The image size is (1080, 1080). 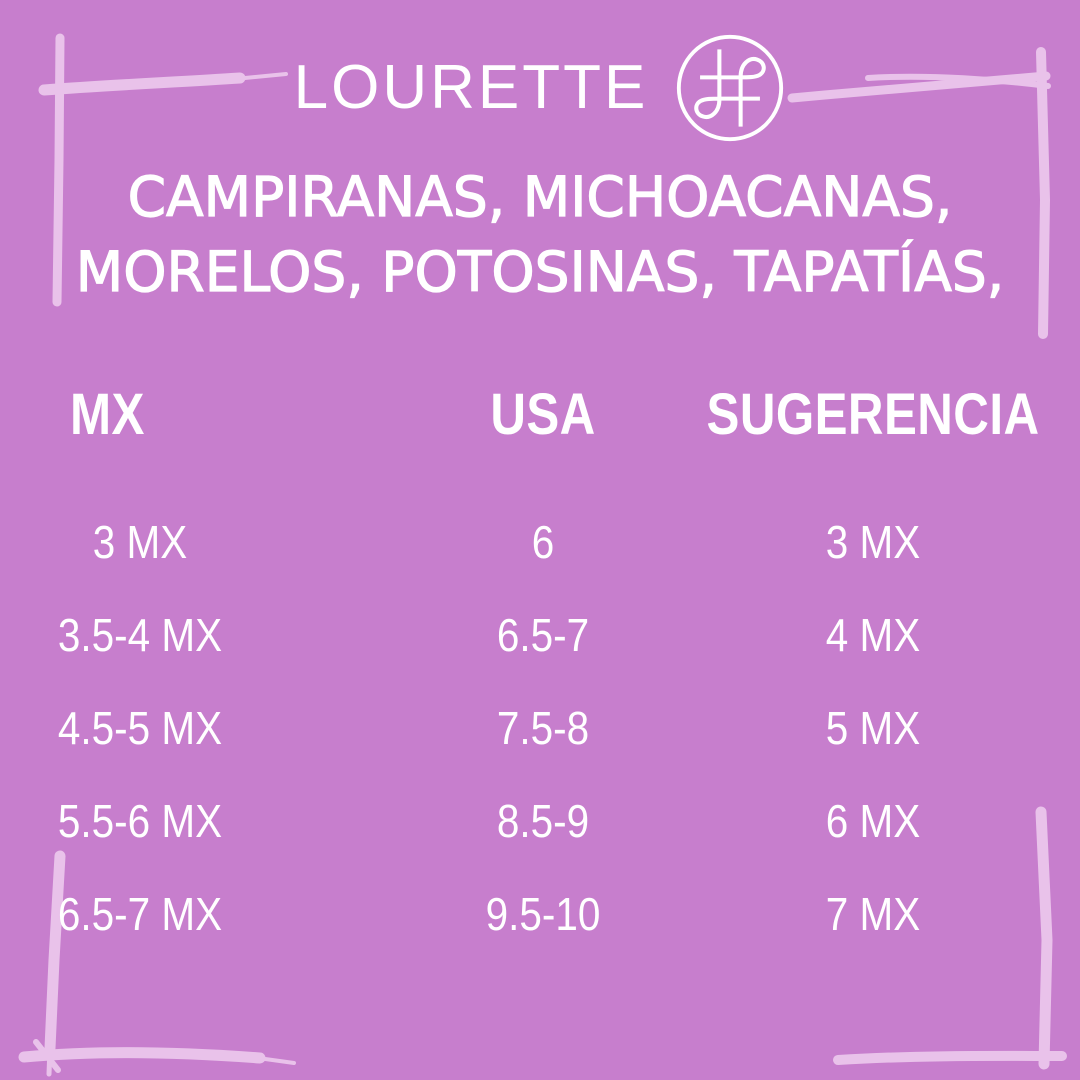 I want to click on table-row: 4.5-5 MX 7.5-8 5 MX, so click(x=540, y=728).